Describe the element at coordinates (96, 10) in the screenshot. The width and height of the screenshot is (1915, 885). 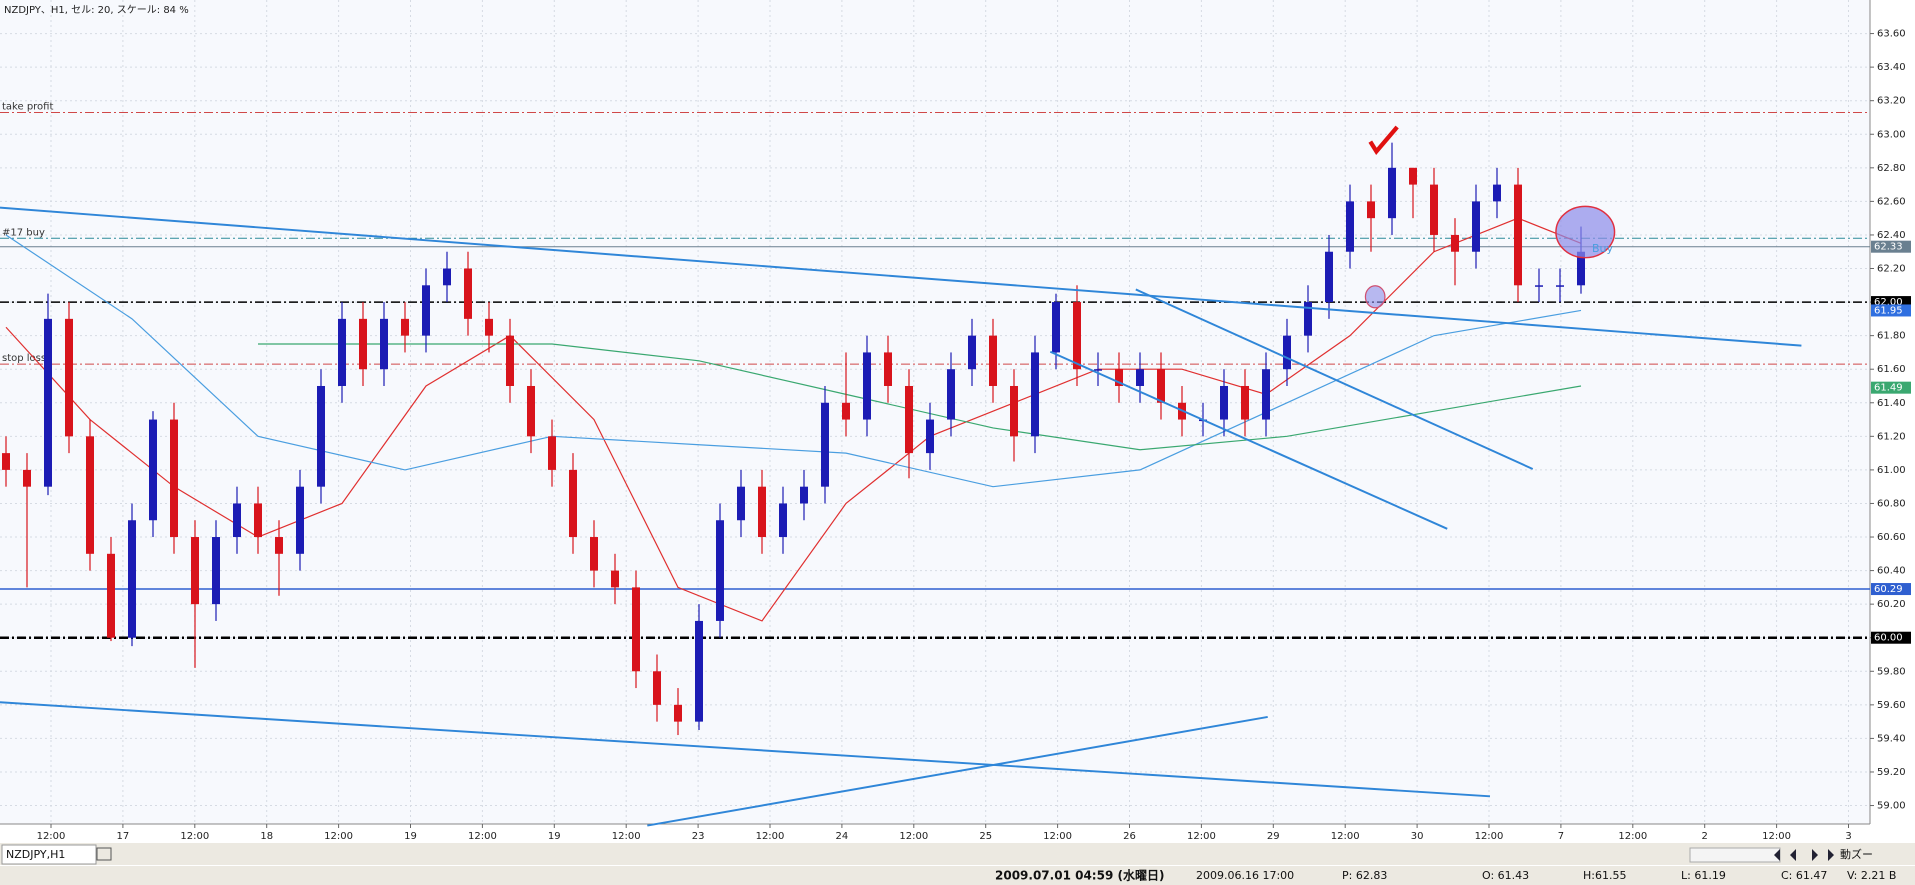
I see `chart-title: NZDJPY、H1, セル: 20, スケール: 84 %` at that location.